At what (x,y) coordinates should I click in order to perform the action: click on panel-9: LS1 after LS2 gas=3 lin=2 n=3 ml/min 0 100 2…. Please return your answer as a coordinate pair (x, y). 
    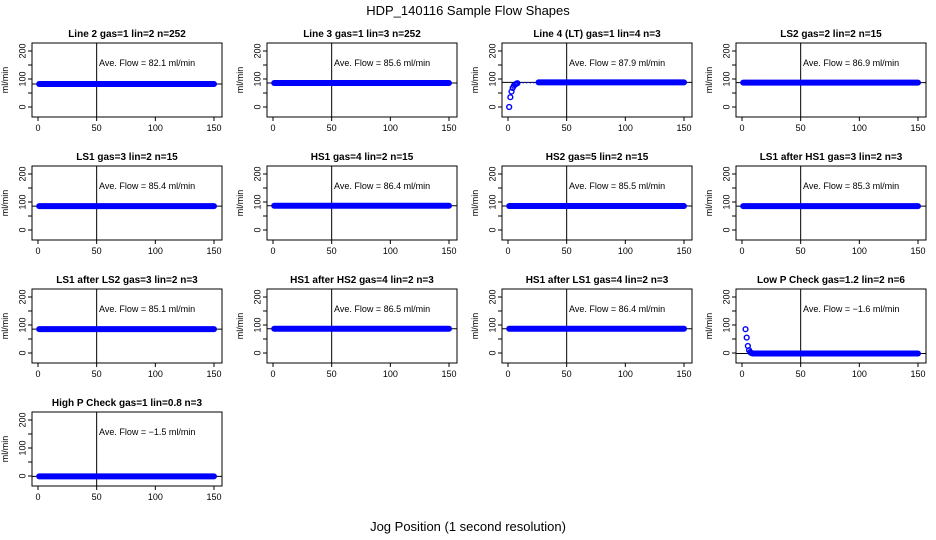
    Looking at the image, I should click on (111, 327).